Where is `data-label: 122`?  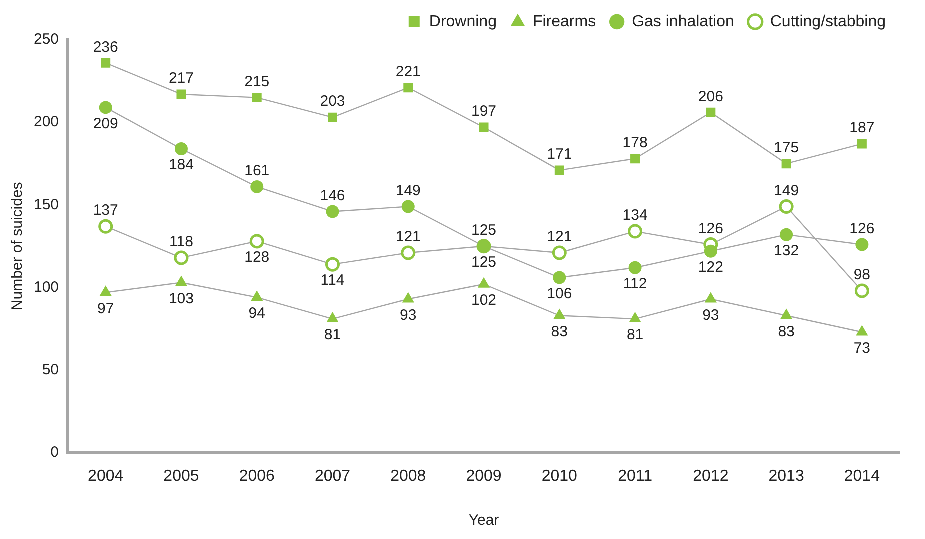 data-label: 122 is located at coordinates (711, 267).